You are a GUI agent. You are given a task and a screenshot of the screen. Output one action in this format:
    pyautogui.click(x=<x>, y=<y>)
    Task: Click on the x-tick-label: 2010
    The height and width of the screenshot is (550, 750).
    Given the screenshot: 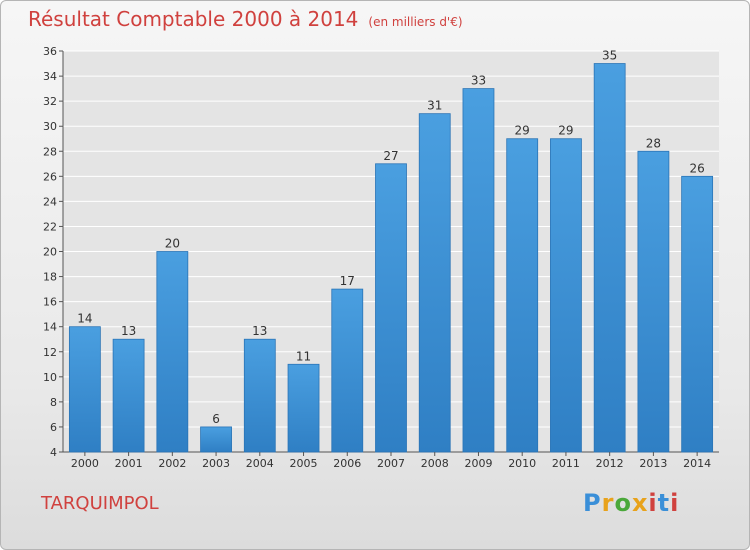 What is the action you would take?
    pyautogui.click(x=522, y=463)
    